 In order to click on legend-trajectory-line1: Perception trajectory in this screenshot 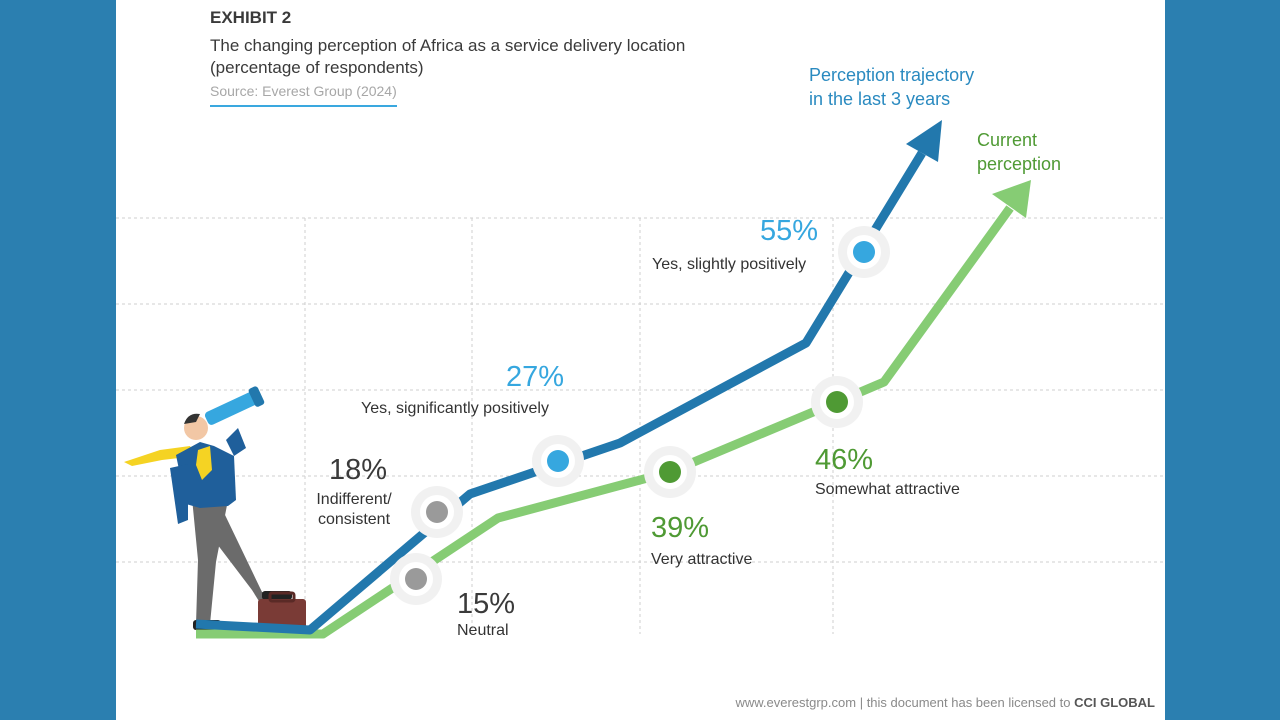, I will do `click(892, 75)`.